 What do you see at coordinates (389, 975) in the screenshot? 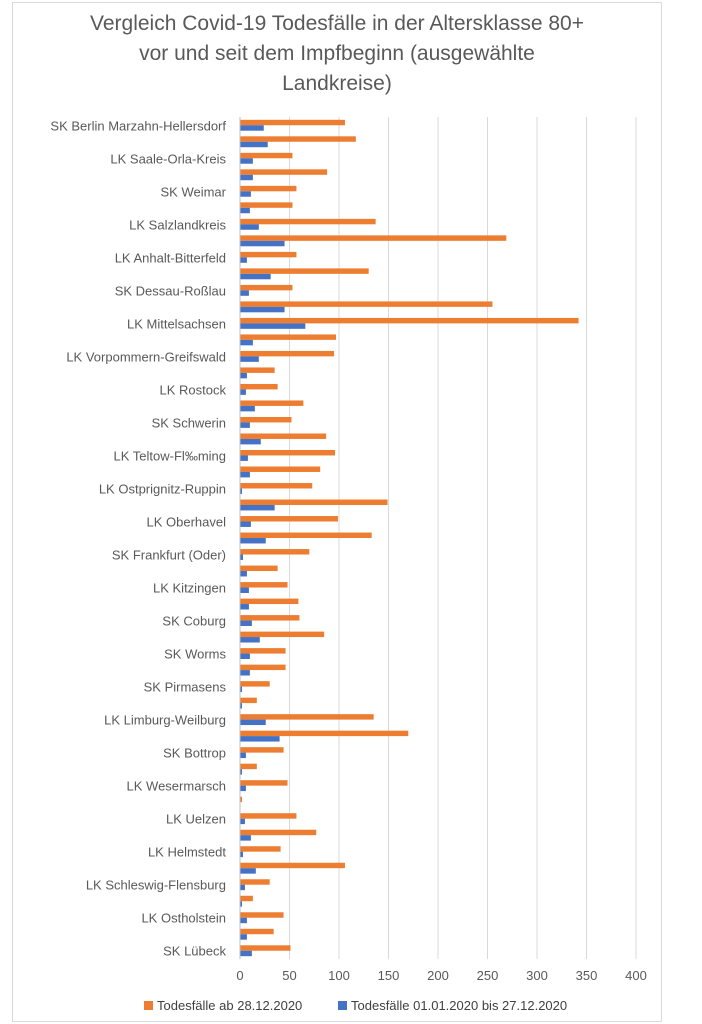
I see `x-tick-label: 150` at bounding box center [389, 975].